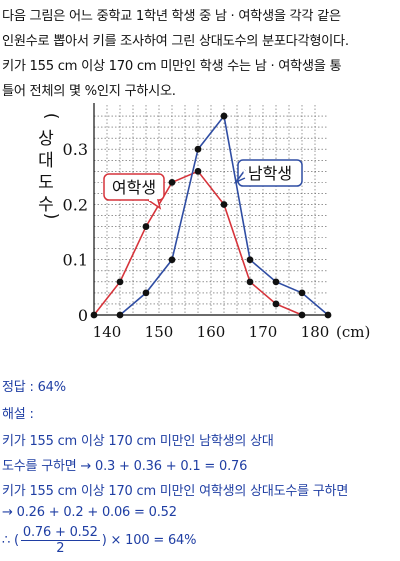  Describe the element at coordinates (34, 387) in the screenshot. I see `answer-text: 정답 : 64%` at that location.